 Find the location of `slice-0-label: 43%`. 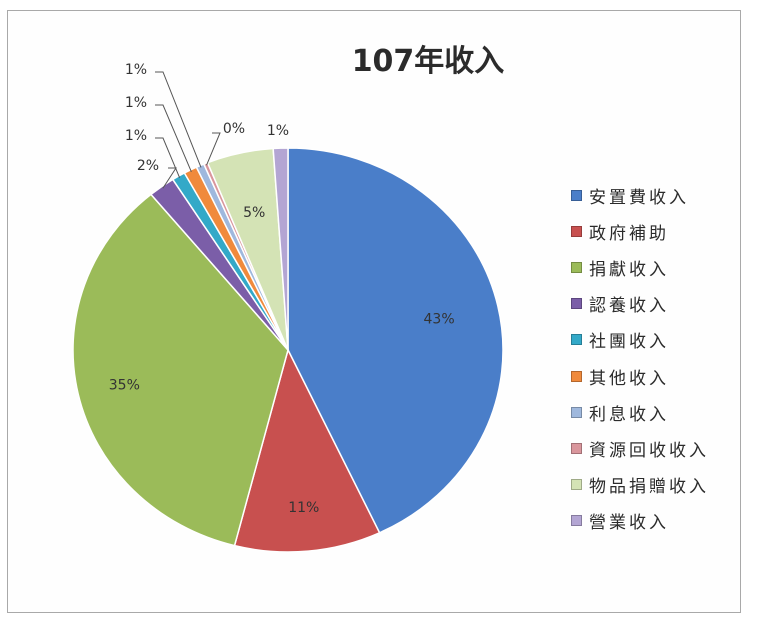

slice-0-label: 43% is located at coordinates (439, 319).